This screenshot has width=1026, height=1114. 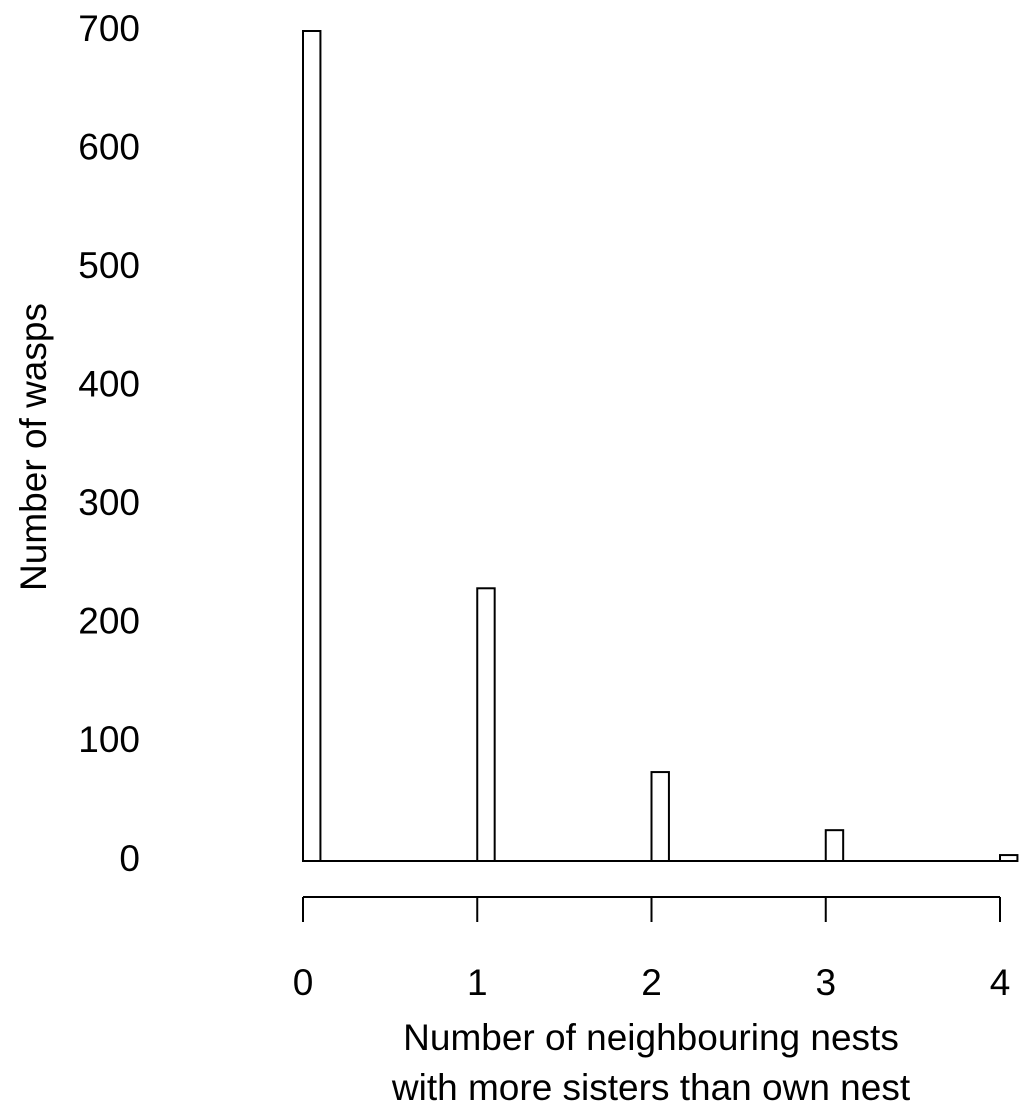 I want to click on y-axis-label: Number of wasps, so click(x=33, y=447).